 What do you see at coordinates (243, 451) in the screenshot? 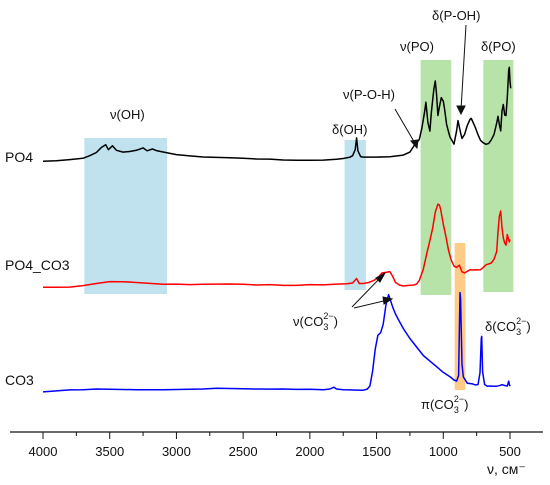
I see `x-tick-label: 2500` at bounding box center [243, 451].